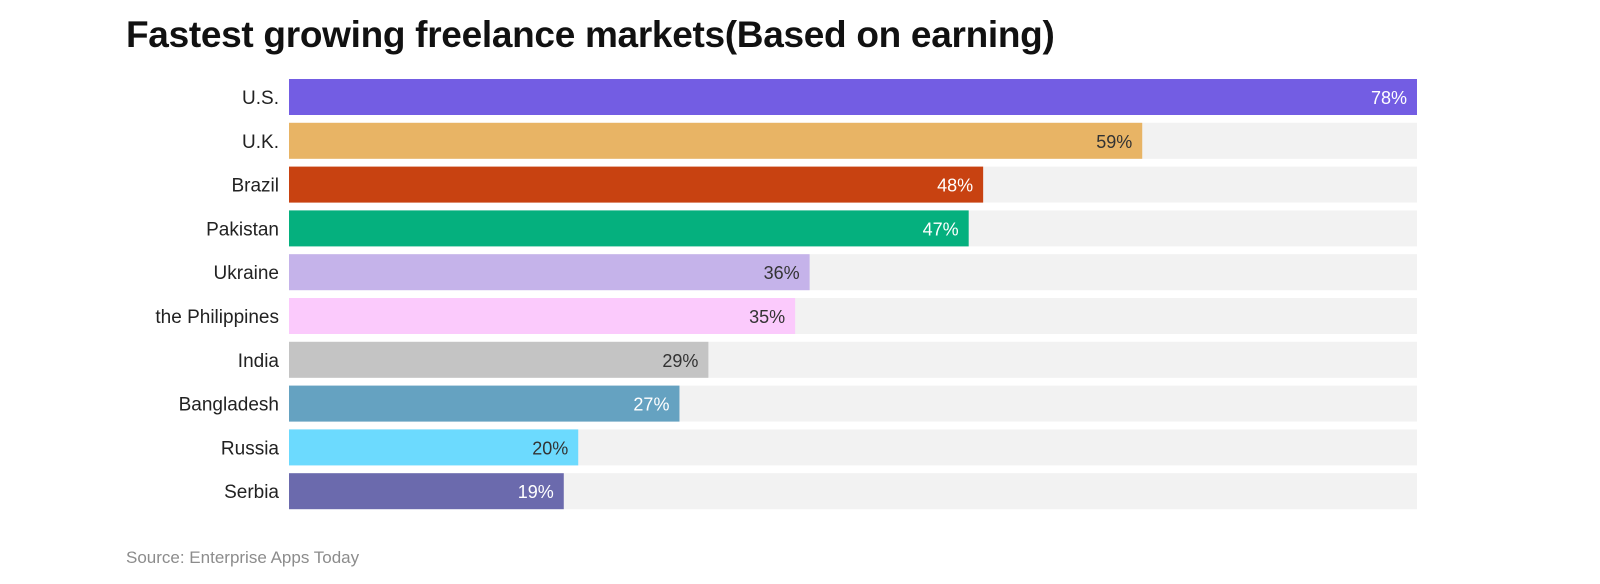 The height and width of the screenshot is (584, 1600). Describe the element at coordinates (782, 273) in the screenshot. I see `value-label-ukraine: 36%` at that location.